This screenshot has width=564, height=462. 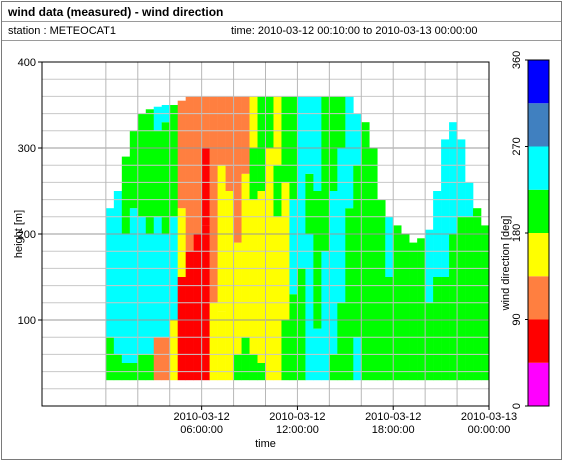 I want to click on title-bar: wind data (measured) - wind direction, so click(x=281, y=12).